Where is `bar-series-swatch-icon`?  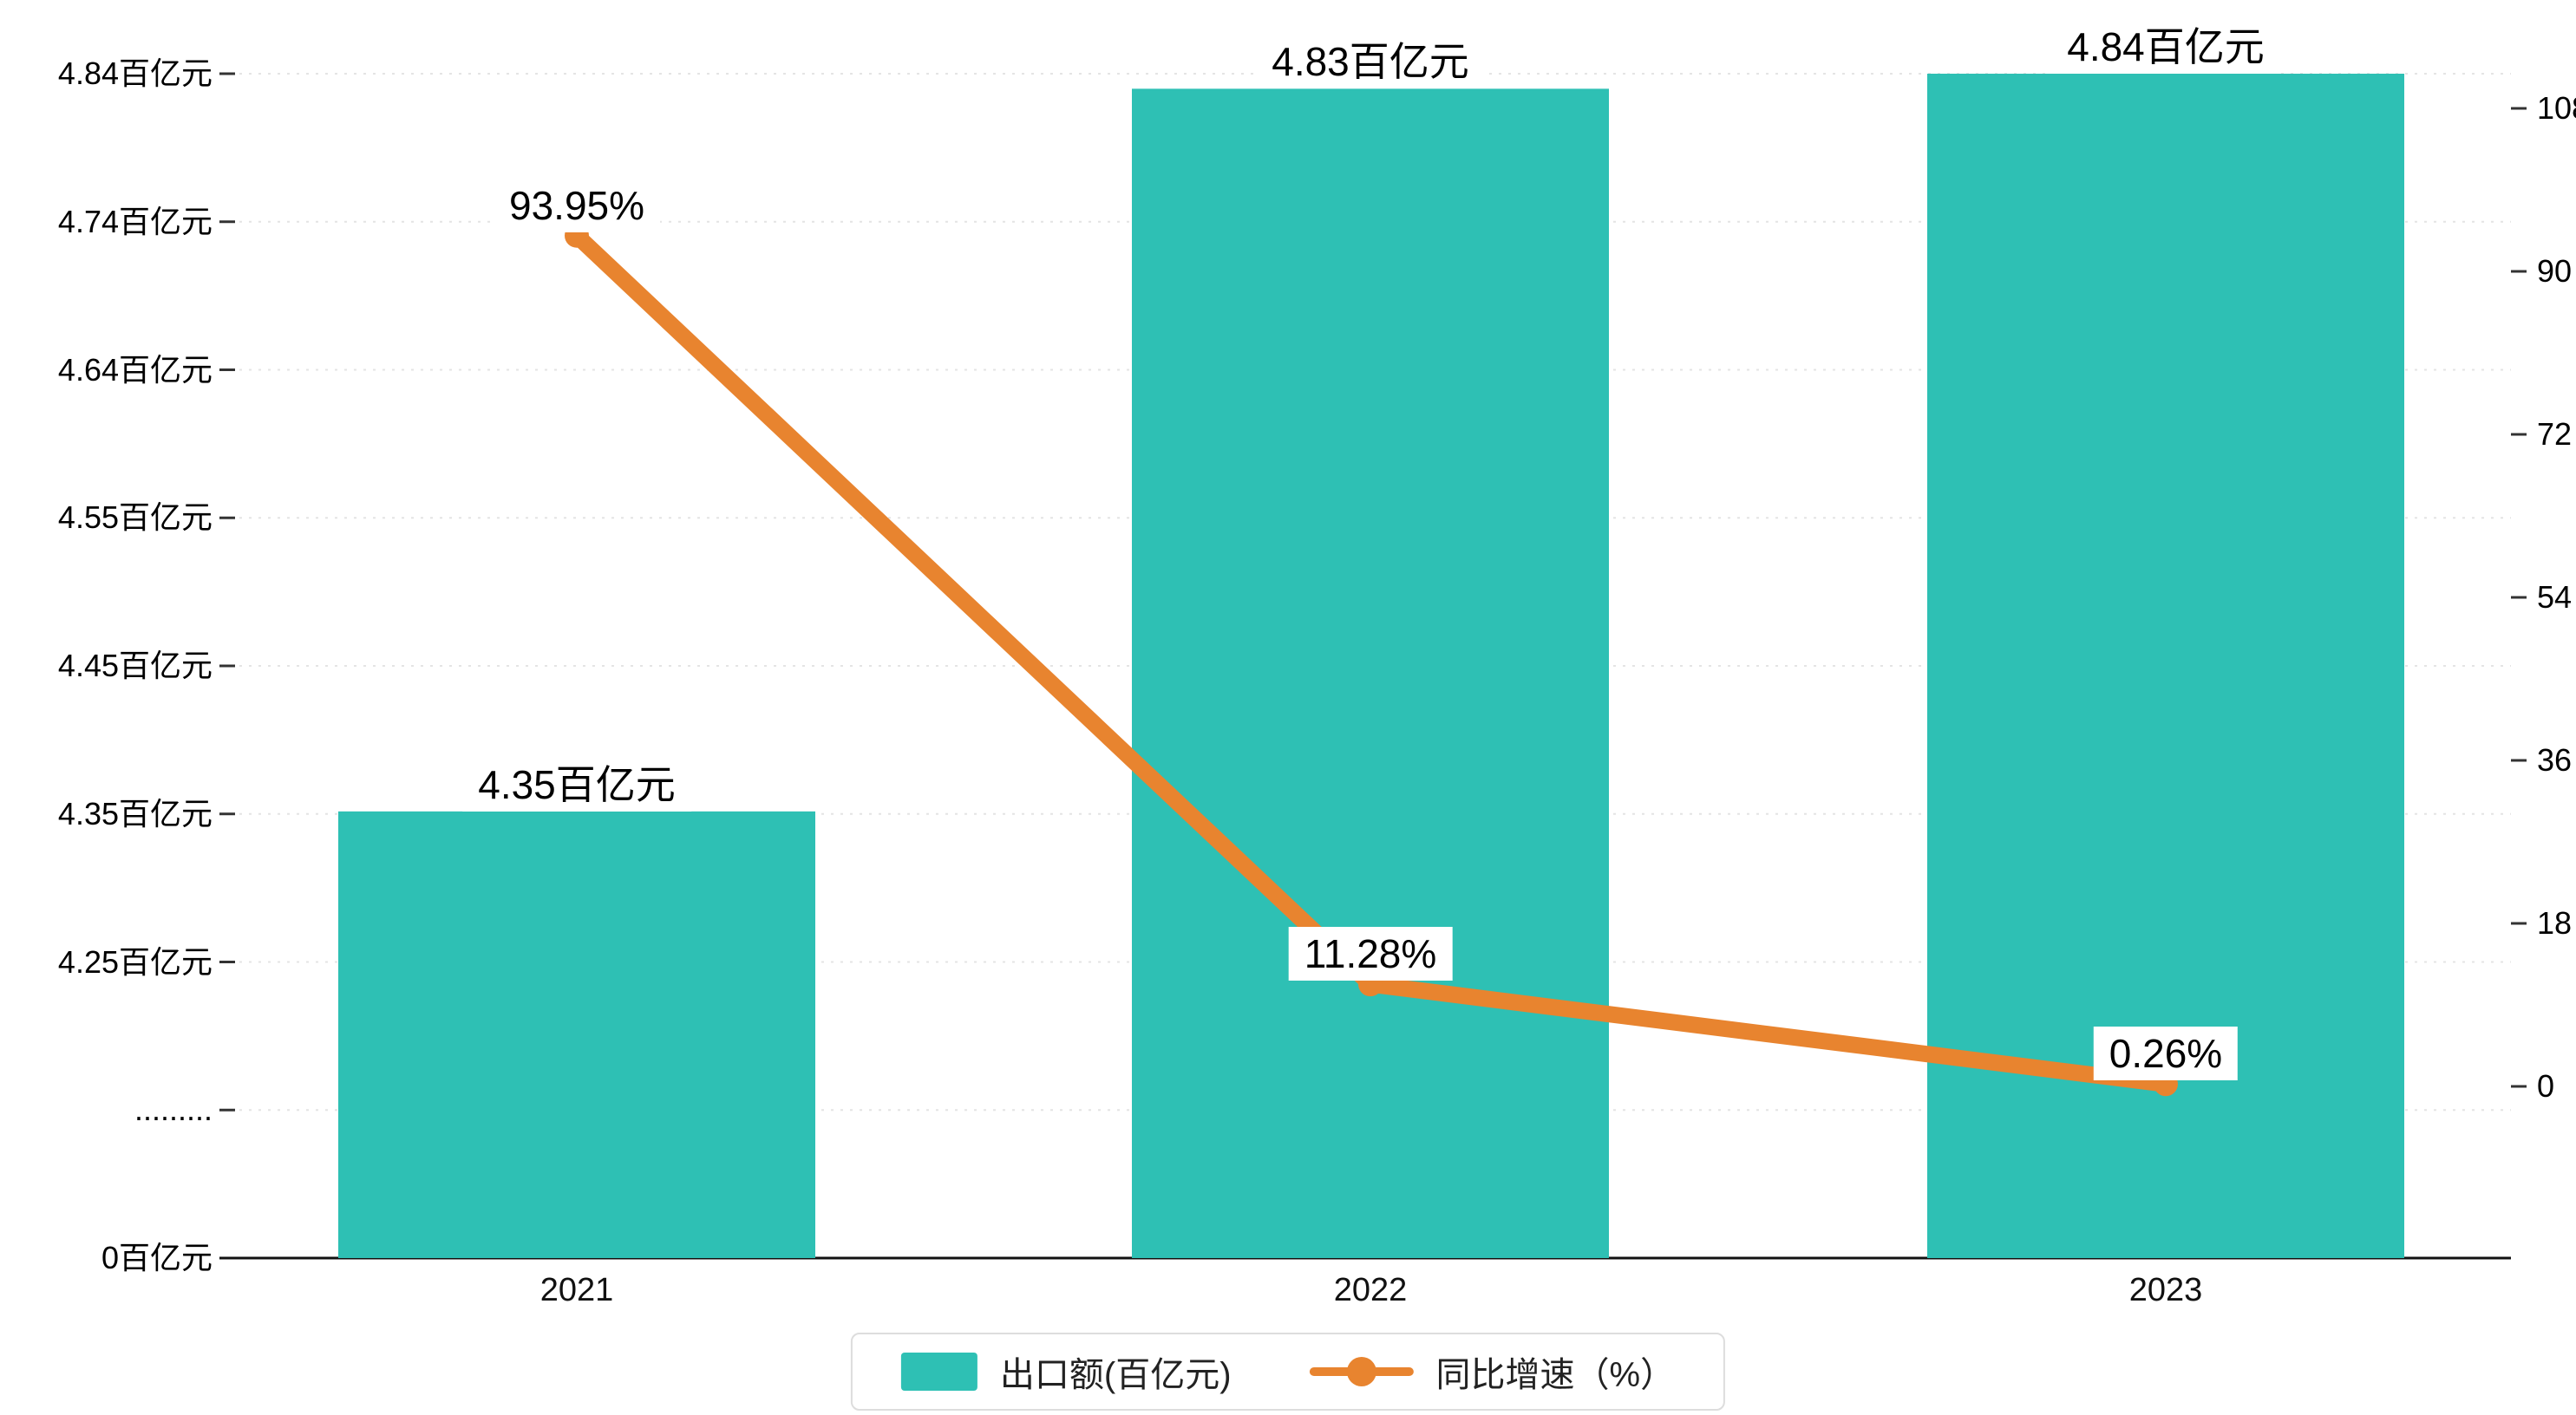 bar-series-swatch-icon is located at coordinates (938, 1372).